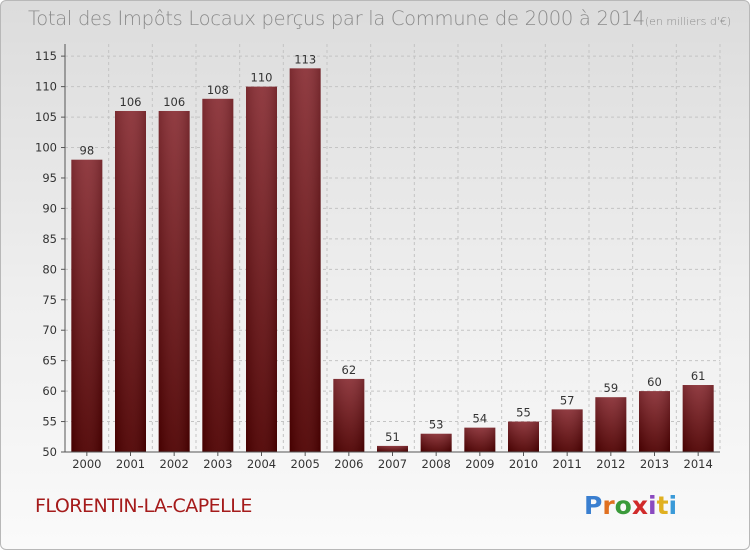  I want to click on logo-letter: t, so click(662, 505).